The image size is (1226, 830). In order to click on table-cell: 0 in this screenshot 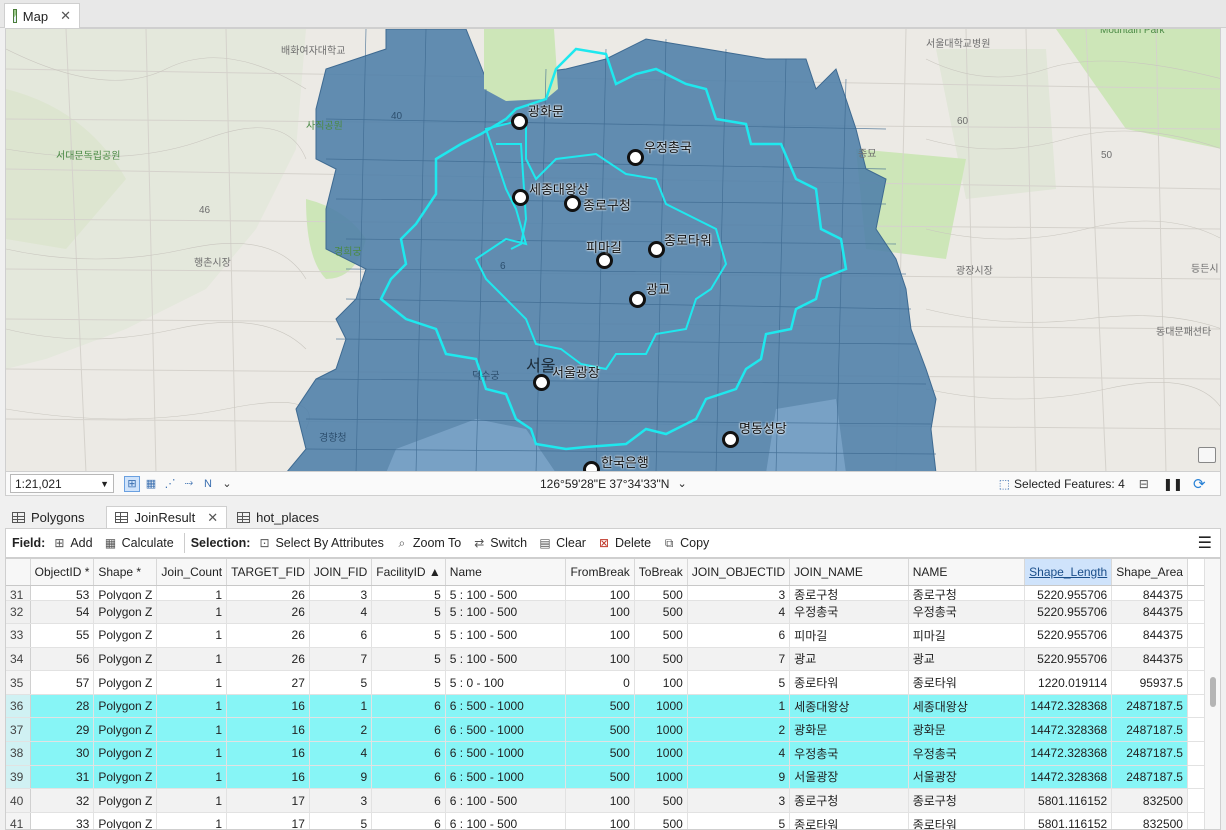, I will do `click(600, 682)`.